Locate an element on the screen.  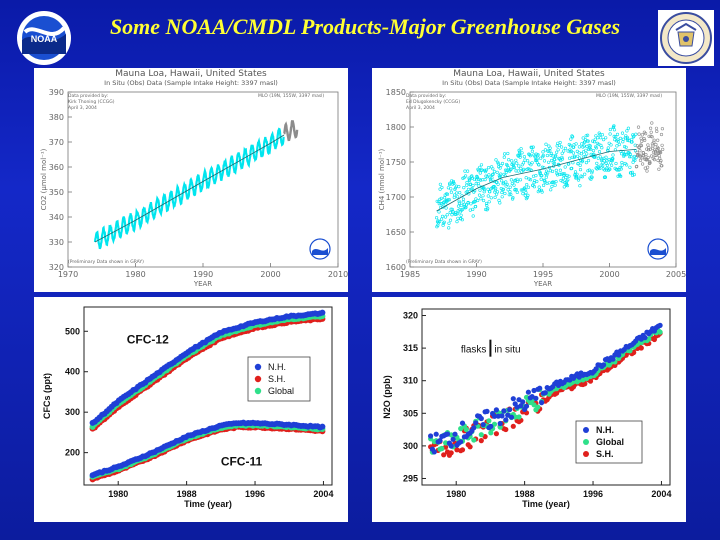
n2o-annotation-flasks: flasks is located at coordinates (474, 350).